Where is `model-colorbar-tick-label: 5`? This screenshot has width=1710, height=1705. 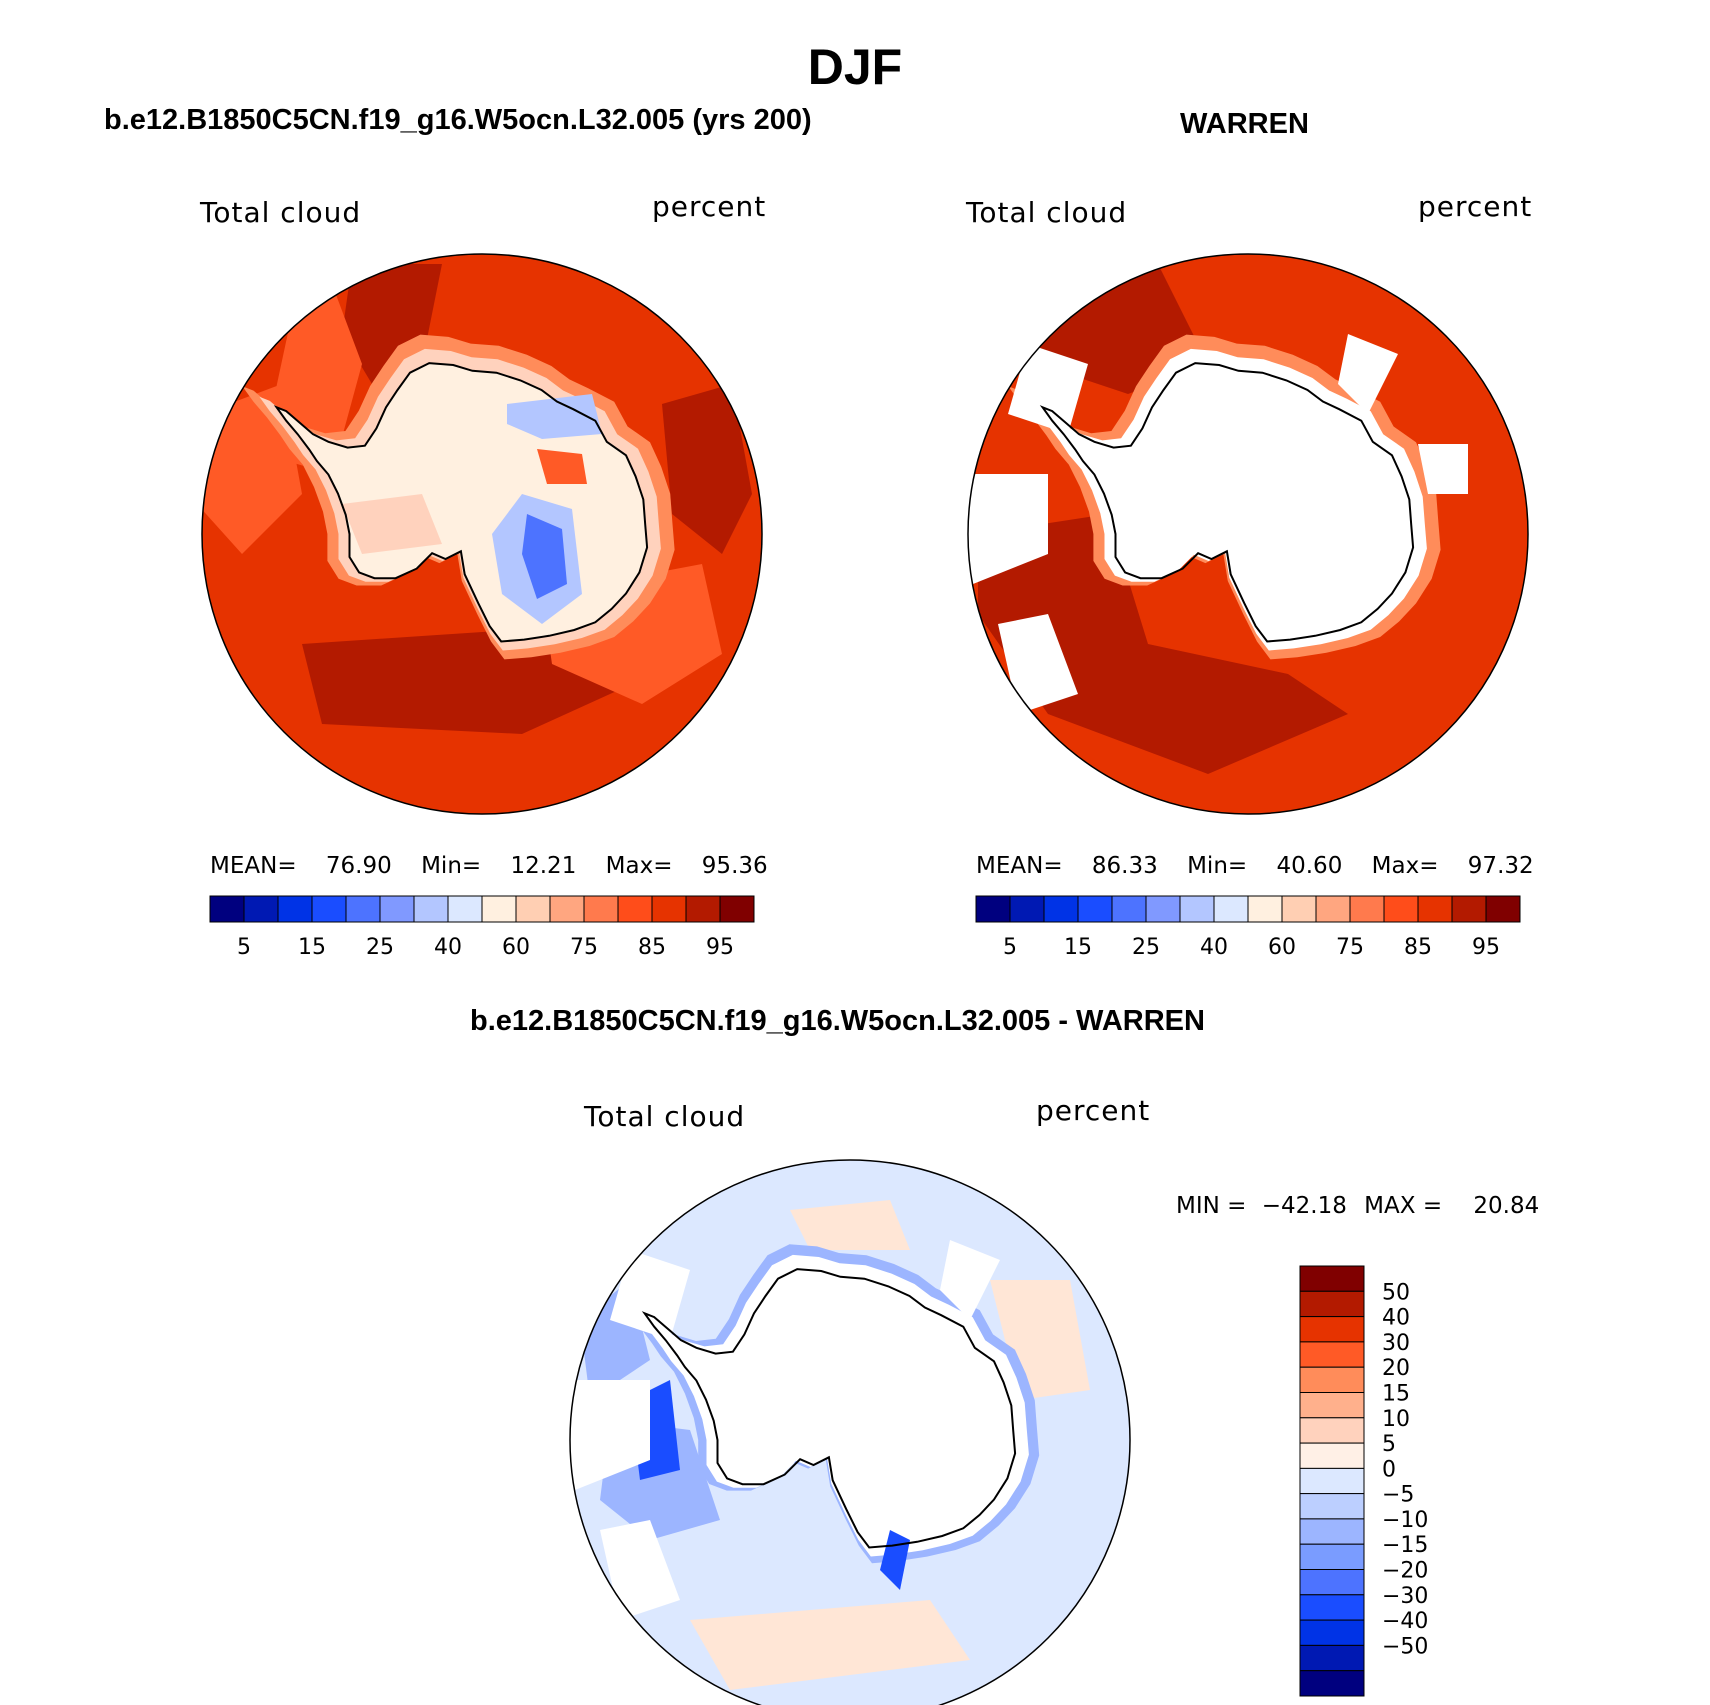 model-colorbar-tick-label: 5 is located at coordinates (244, 947).